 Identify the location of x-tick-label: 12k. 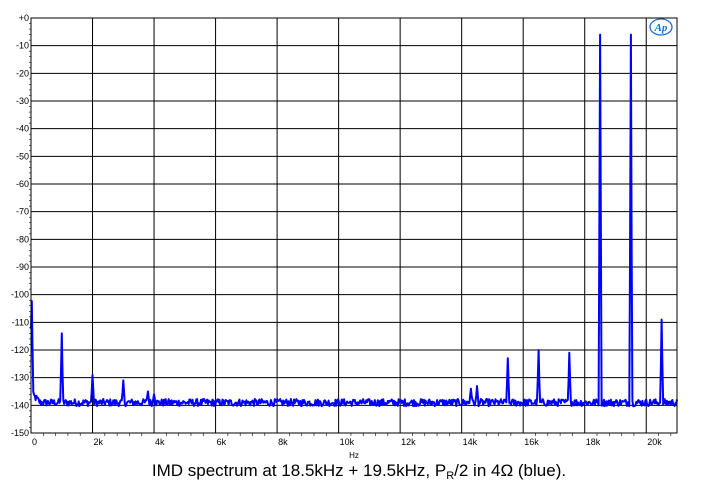
(408, 442).